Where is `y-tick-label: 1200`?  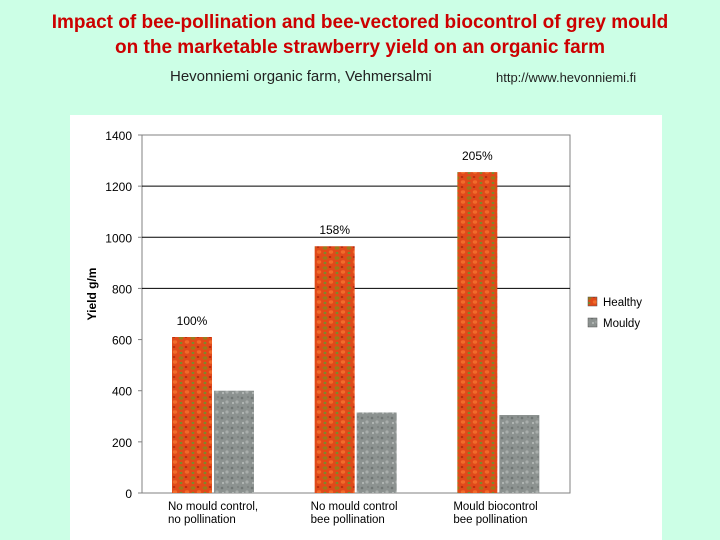 y-tick-label: 1200 is located at coordinates (118, 187).